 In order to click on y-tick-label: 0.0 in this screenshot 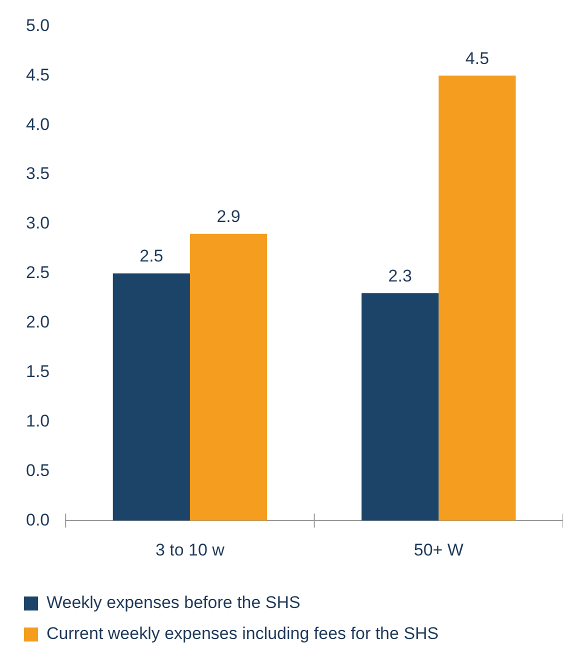, I will do `click(38, 520)`.